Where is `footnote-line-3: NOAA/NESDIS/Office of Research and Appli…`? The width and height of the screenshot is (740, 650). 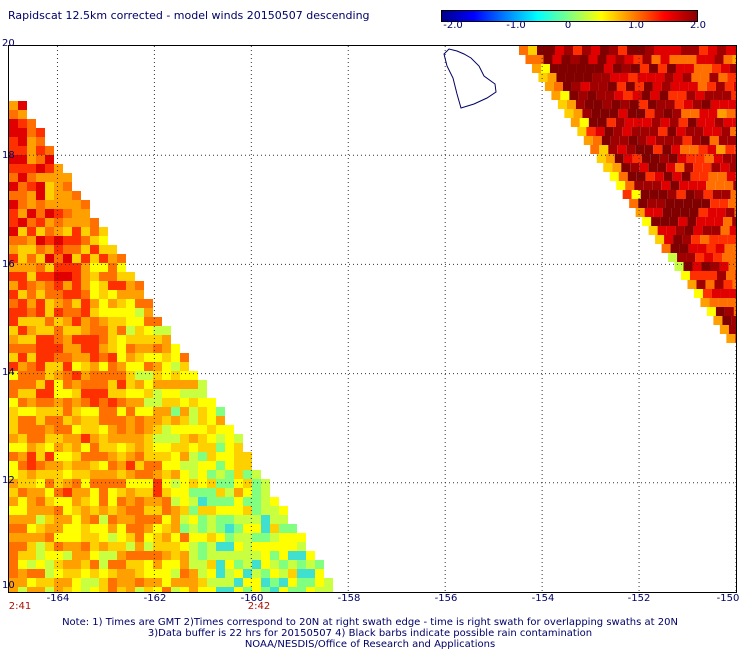 footnote-line-3: NOAA/NESDIS/Office of Research and Appli… is located at coordinates (370, 644).